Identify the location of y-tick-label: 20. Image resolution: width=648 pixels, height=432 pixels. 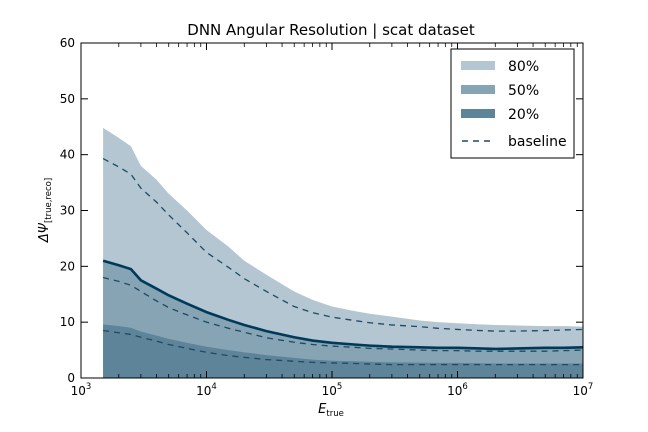
(67, 266).